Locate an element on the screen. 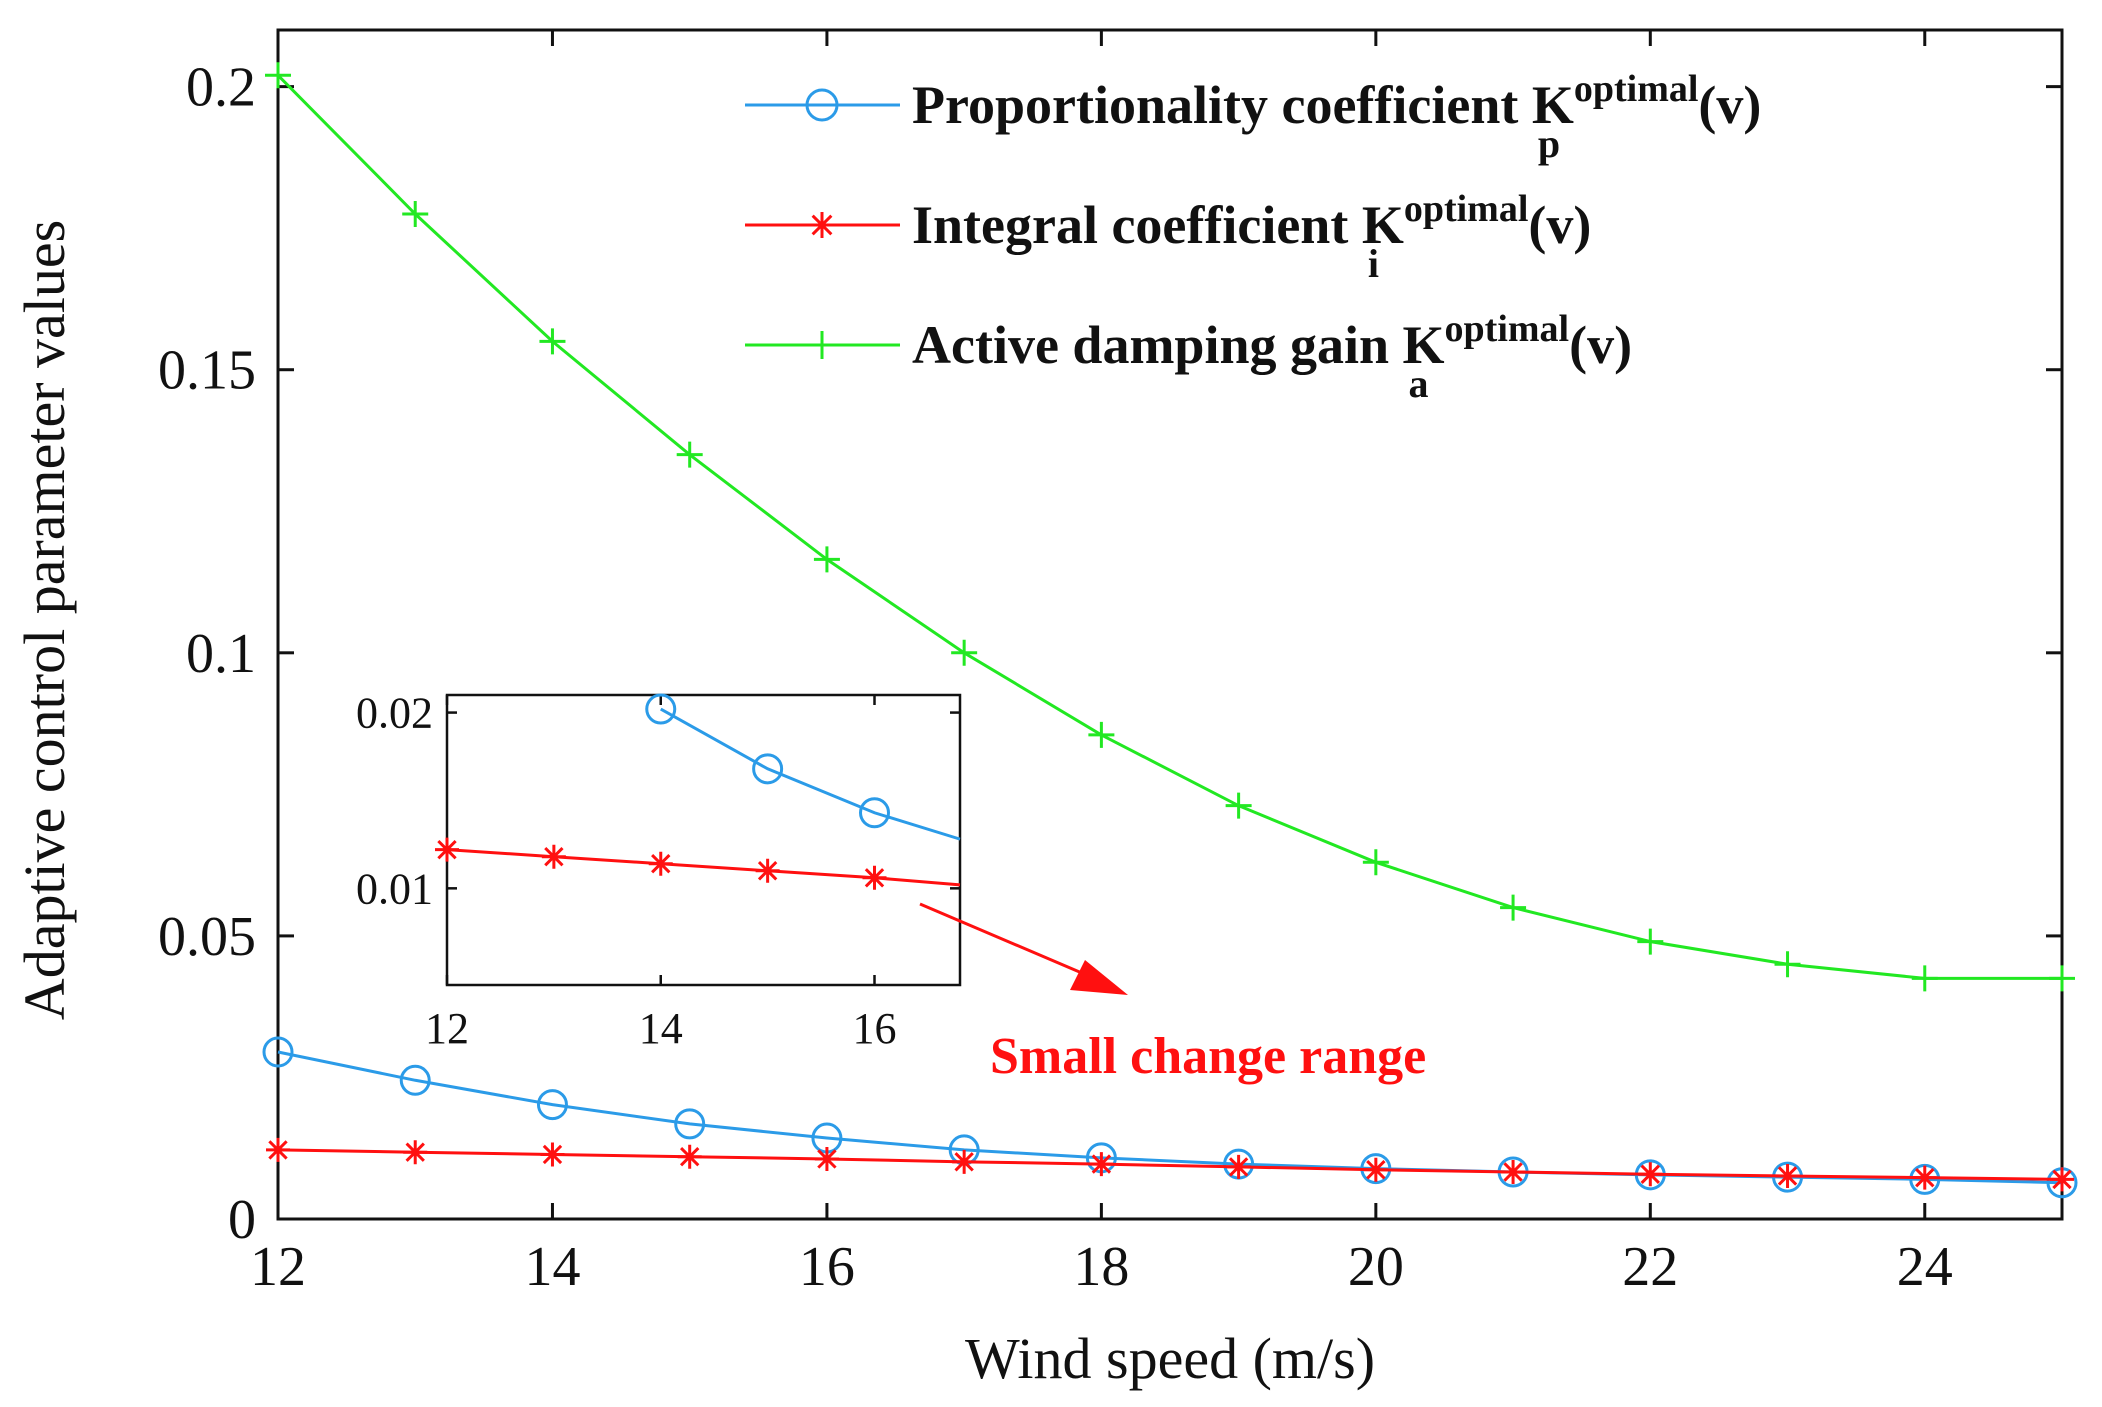 The image size is (2102, 1407). x-tick-label: 12 is located at coordinates (278, 1267).